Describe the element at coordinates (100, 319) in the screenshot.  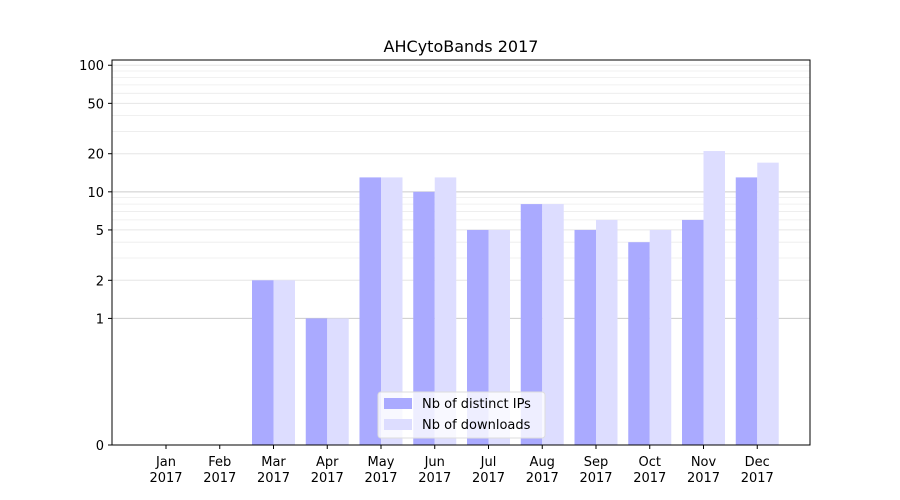
I see `y-tick-label: 1` at that location.